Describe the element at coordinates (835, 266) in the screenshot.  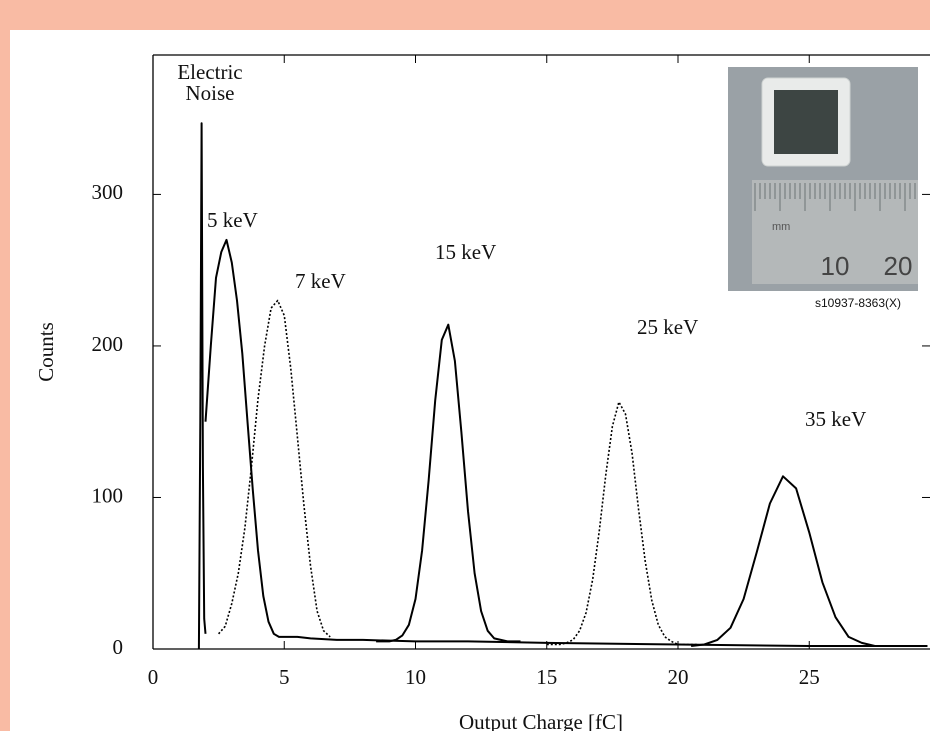
I see `ruler-number: 10` at that location.